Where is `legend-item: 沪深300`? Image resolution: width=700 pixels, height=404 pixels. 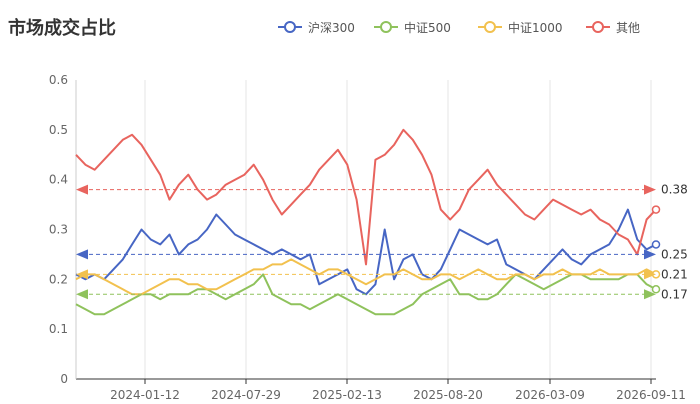
legend-item: 沪深300 is located at coordinates (316, 28).